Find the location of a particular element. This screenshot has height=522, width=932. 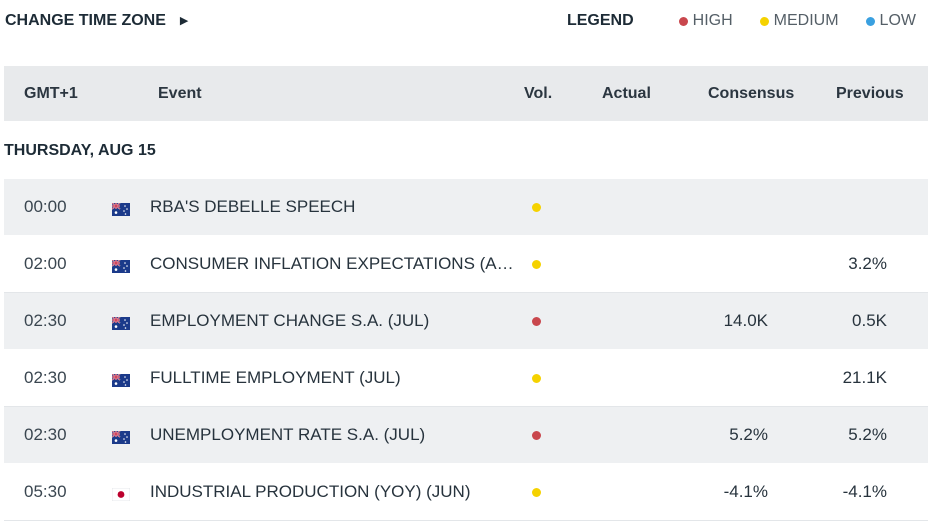

event-name: UNEMPLOYMENT RATE S.A. (JUL) is located at coordinates (288, 434).